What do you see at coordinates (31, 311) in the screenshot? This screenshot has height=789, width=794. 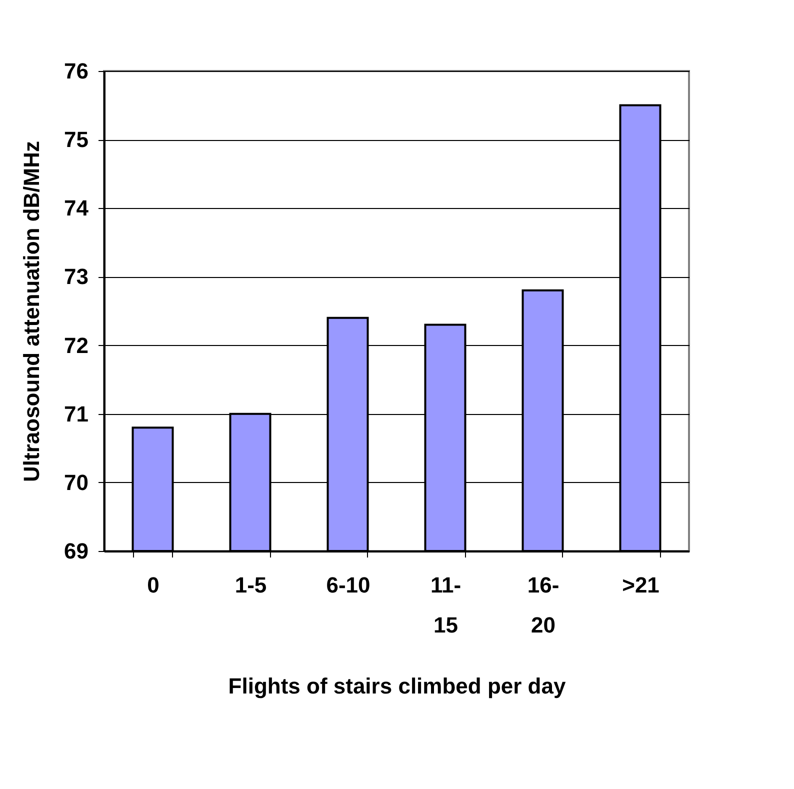 I see `y-axis-title: Ultraosound attenuation dB/MHz` at bounding box center [31, 311].